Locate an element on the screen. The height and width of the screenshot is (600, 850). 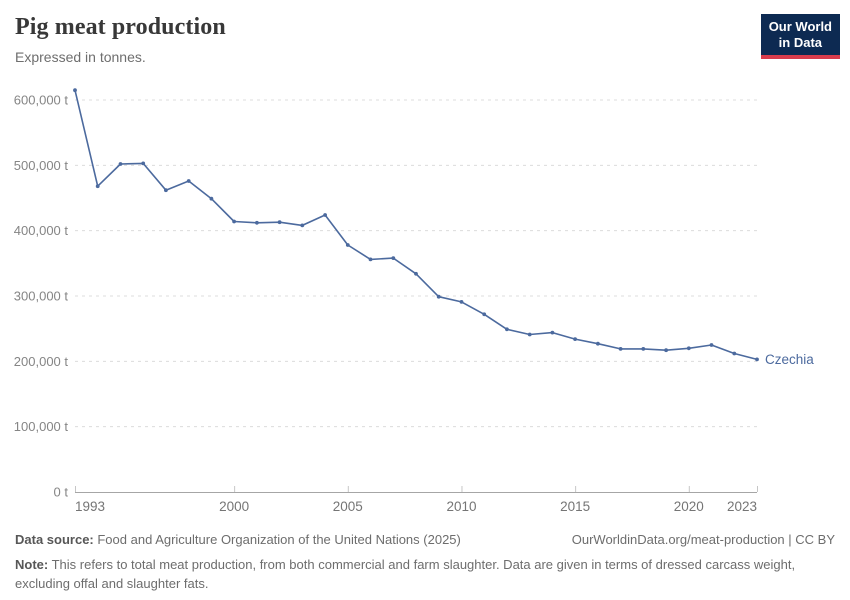
title-block: Pig meat production Expressed in tonnes. is located at coordinates (120, 39).